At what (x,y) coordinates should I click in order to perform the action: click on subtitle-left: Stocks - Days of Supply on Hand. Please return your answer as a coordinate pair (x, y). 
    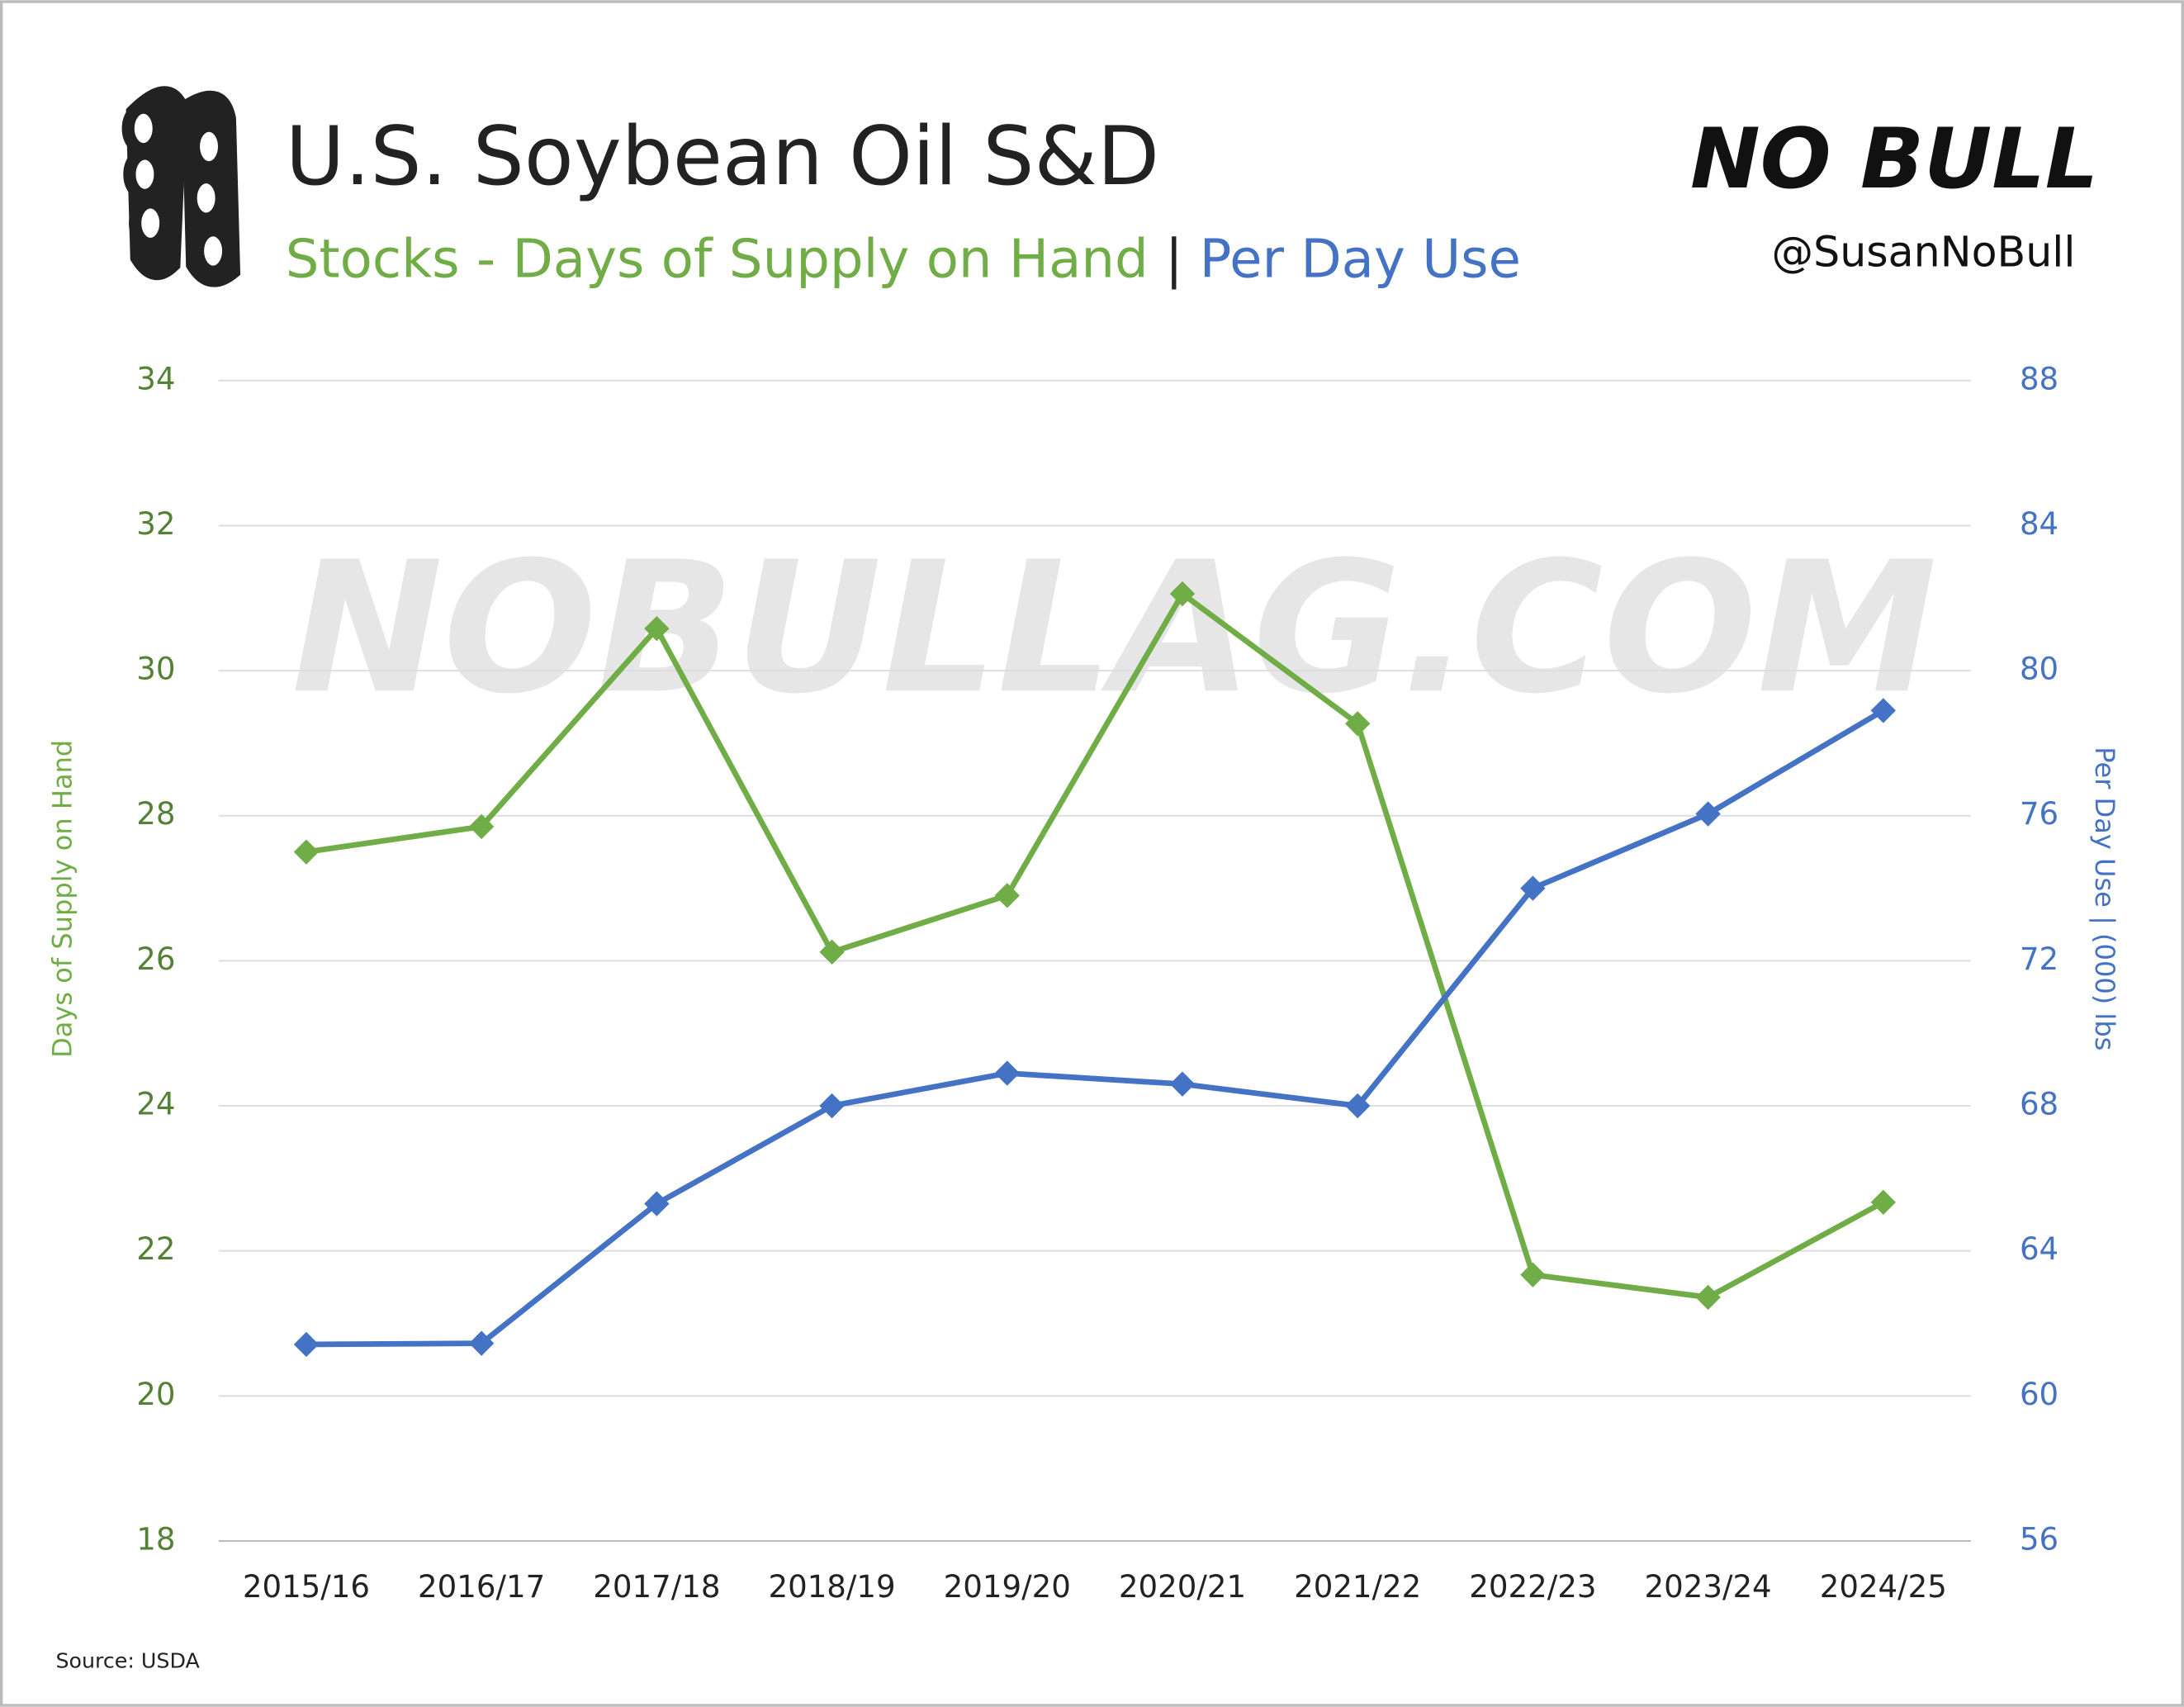
    Looking at the image, I should click on (717, 259).